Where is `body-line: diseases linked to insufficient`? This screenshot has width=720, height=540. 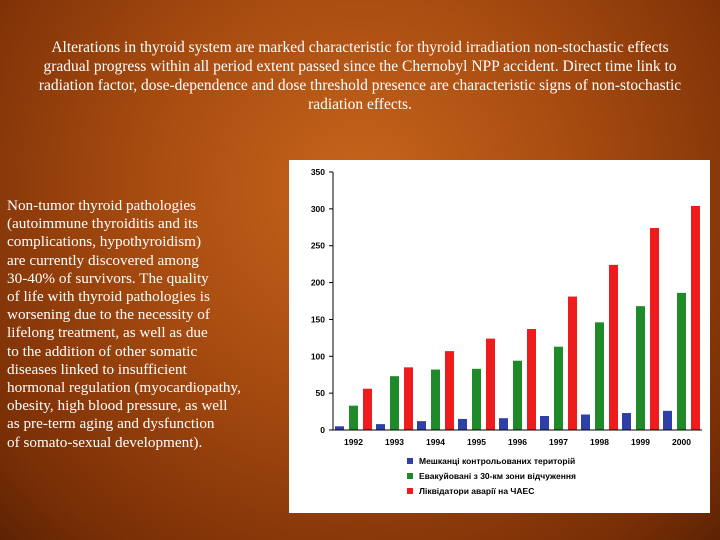
body-line: diseases linked to insufficient is located at coordinates (97, 369).